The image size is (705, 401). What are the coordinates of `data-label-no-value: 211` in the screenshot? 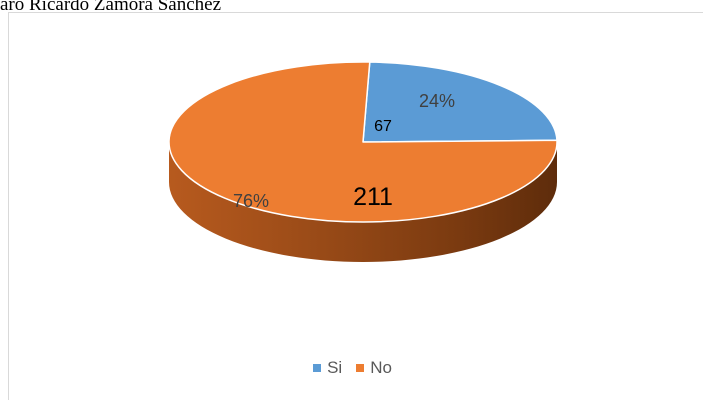 It's located at (373, 197).